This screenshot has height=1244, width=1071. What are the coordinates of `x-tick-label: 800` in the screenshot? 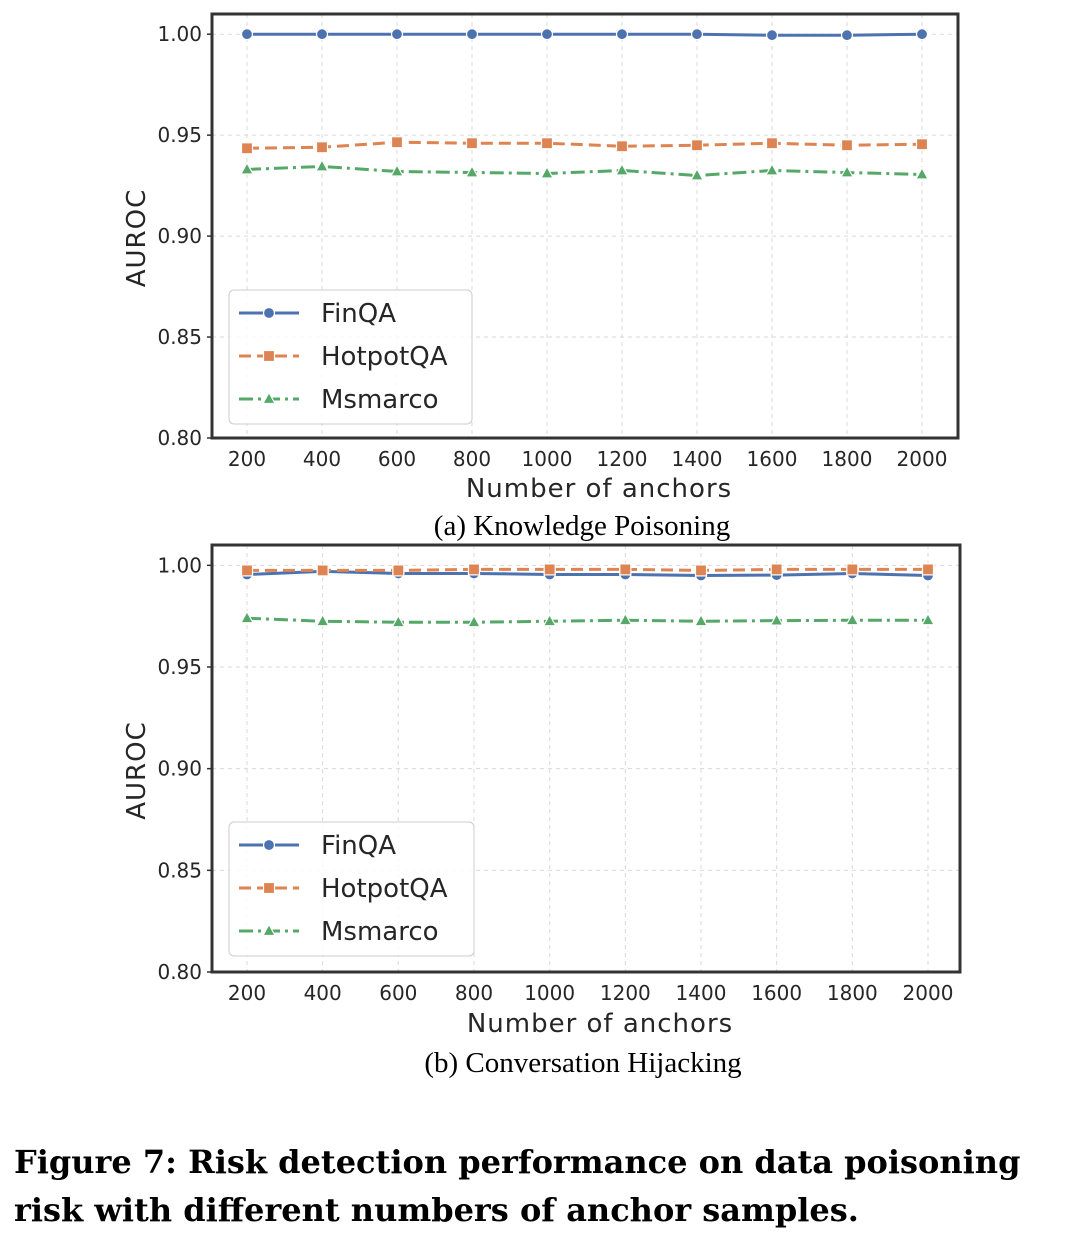 It's located at (474, 993).